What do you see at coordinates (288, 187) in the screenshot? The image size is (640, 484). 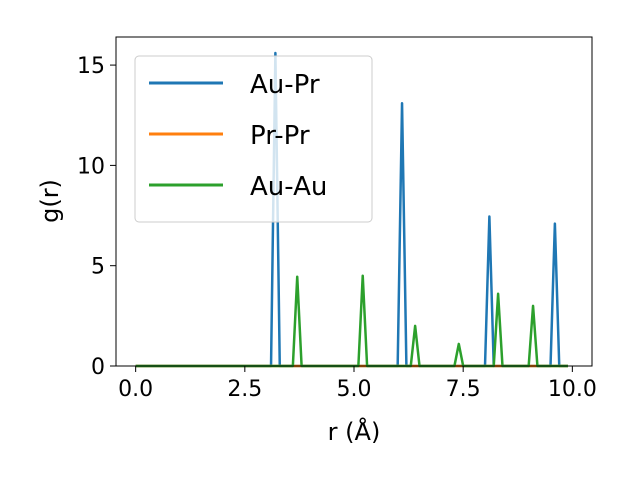 I see `legend-label-au-au: Au-Au` at bounding box center [288, 187].